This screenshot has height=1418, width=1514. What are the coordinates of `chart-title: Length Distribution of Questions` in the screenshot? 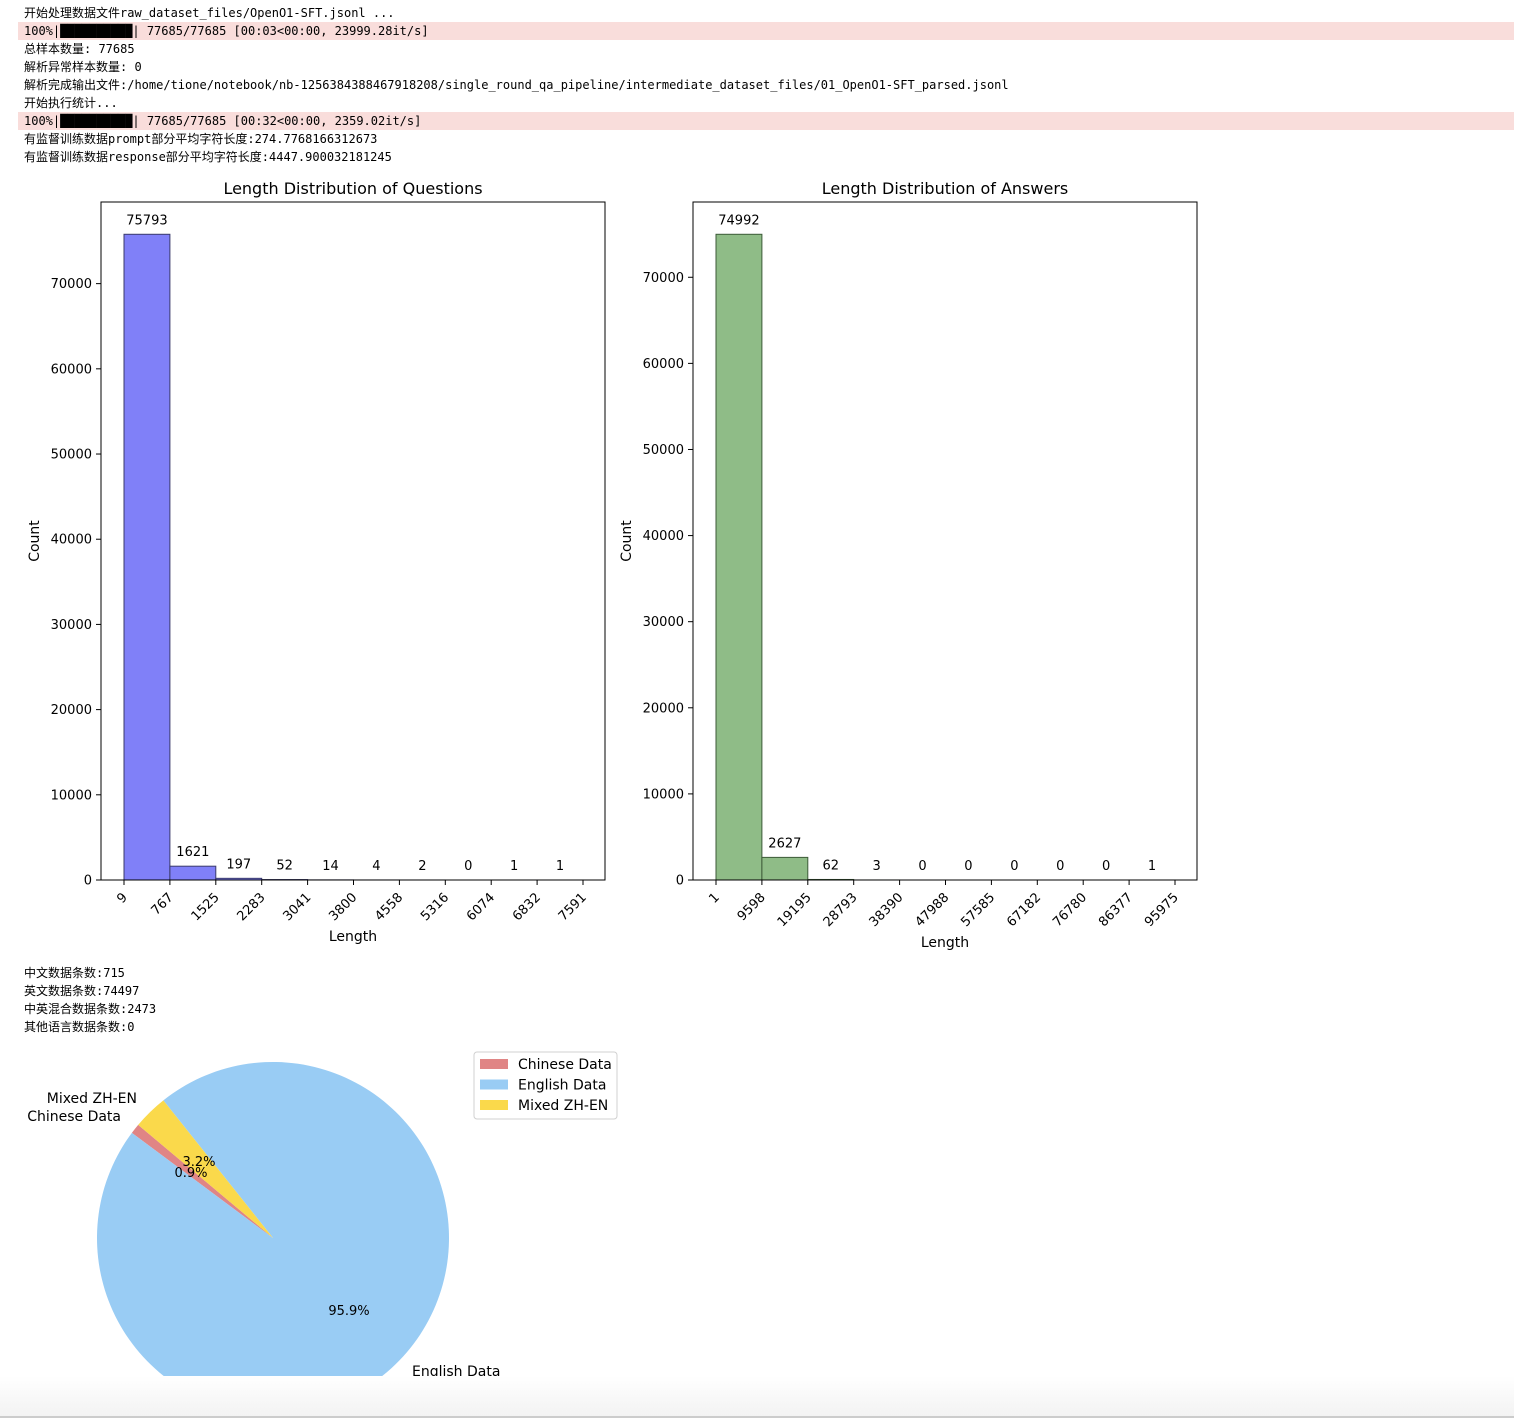 It's located at (352, 188).